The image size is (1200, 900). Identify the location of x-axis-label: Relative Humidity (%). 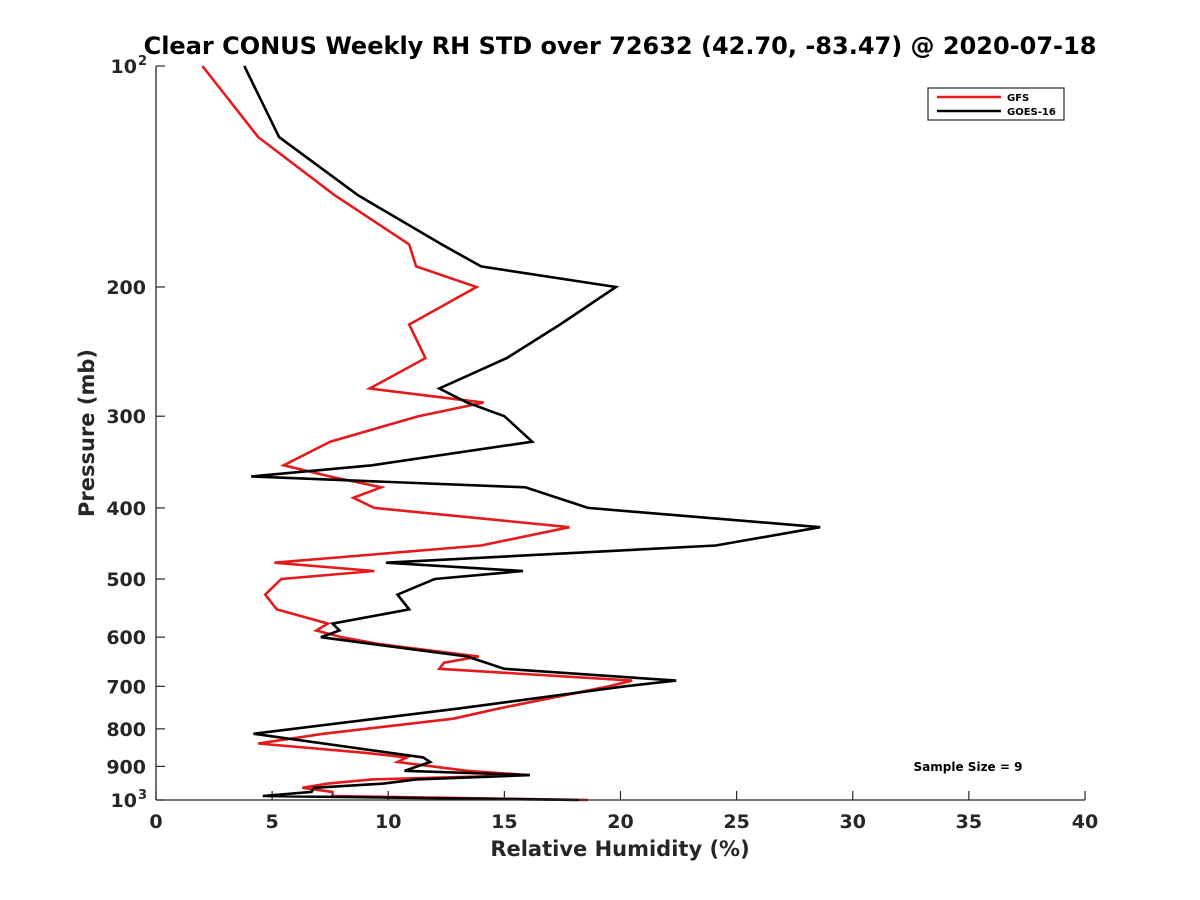
(619, 849).